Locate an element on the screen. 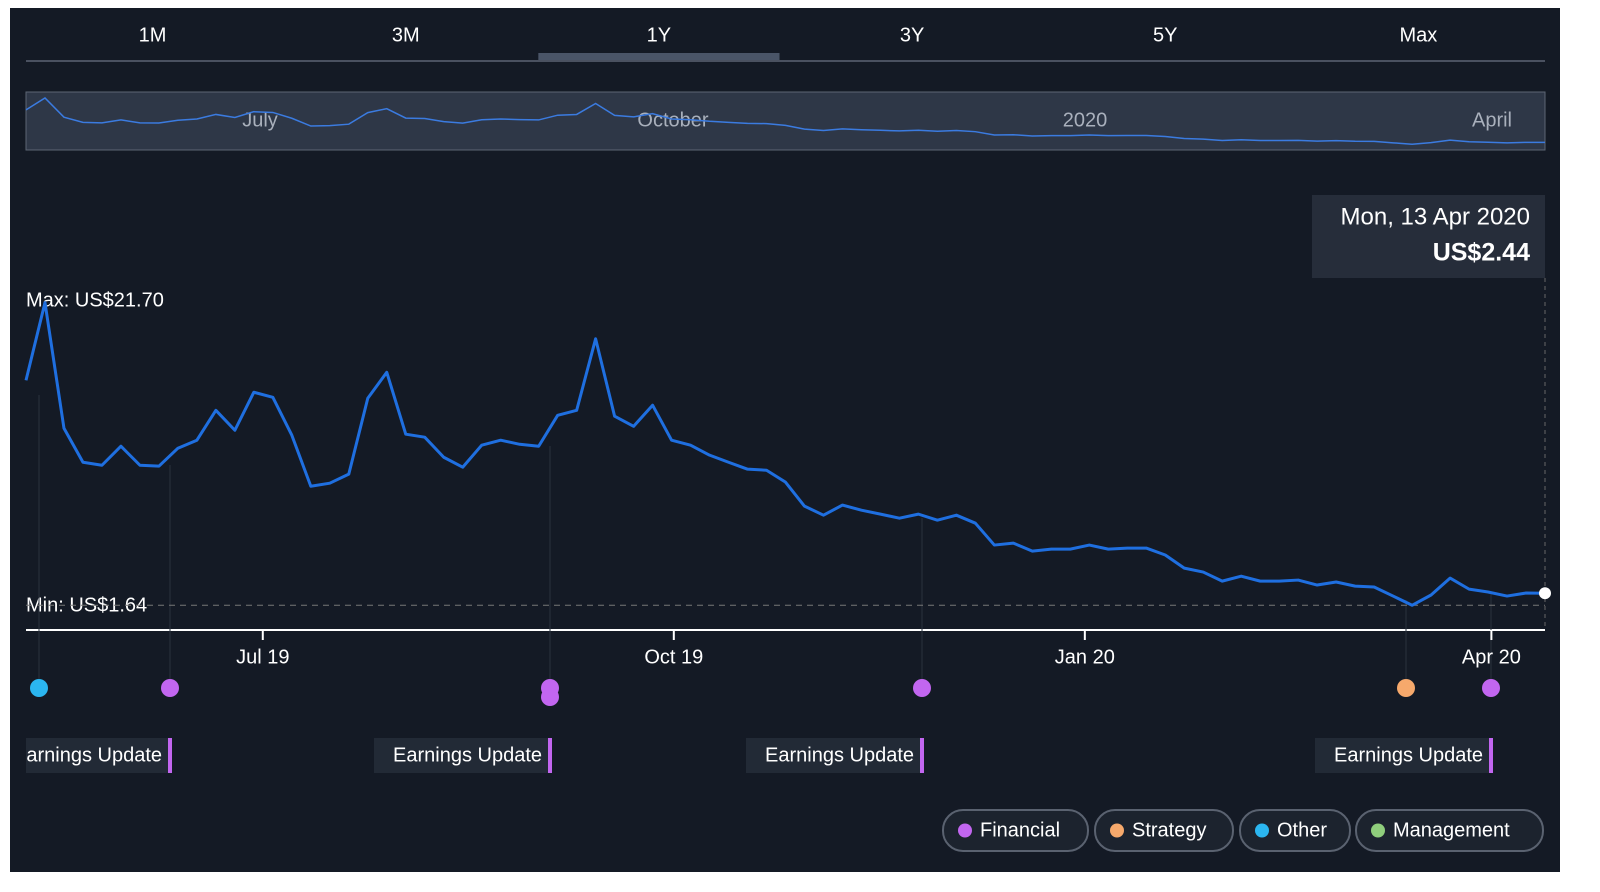 The width and height of the screenshot is (1600, 892). legend-label: Financial is located at coordinates (1020, 830).